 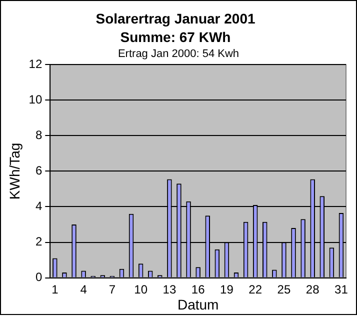 I want to click on x-tick-label: 7, so click(x=112, y=289).